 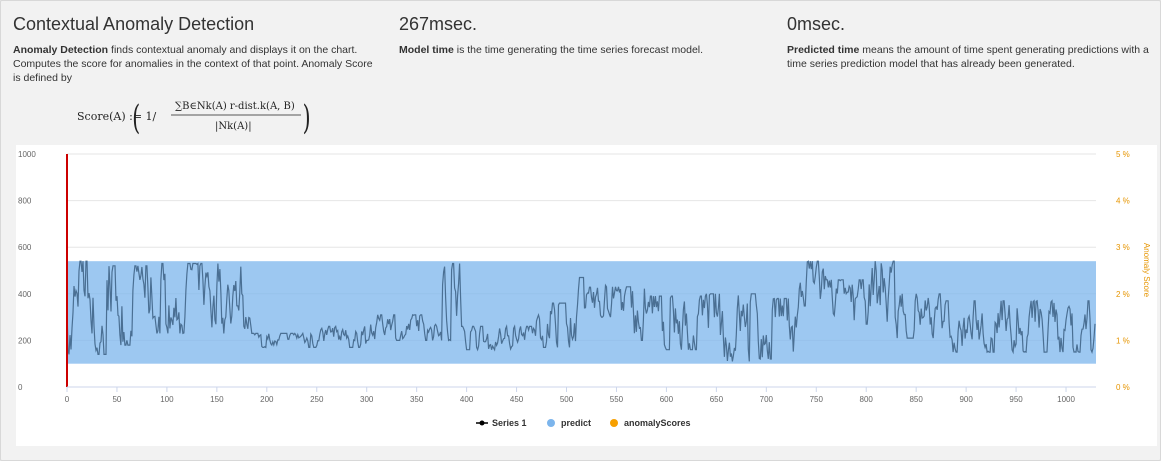 I want to click on x-tick-label: 750, so click(x=817, y=399).